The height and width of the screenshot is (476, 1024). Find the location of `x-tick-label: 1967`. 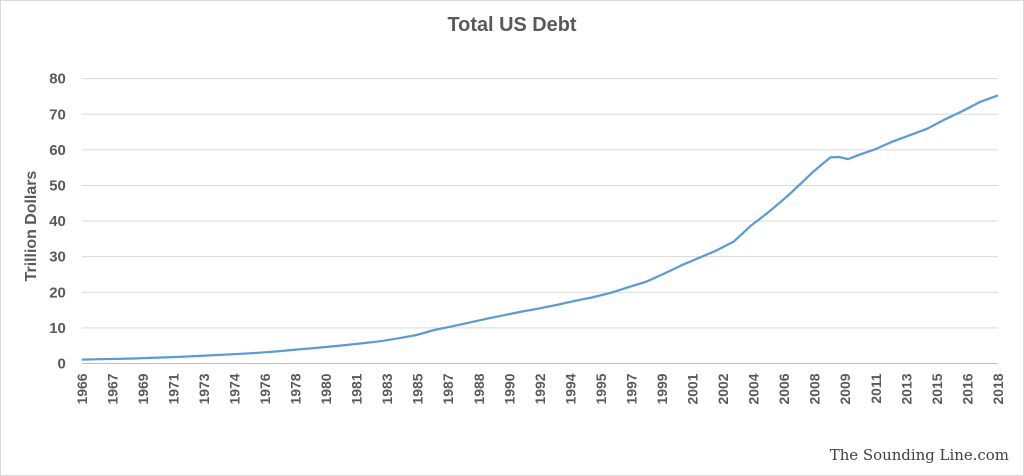

x-tick-label: 1967 is located at coordinates (112, 388).